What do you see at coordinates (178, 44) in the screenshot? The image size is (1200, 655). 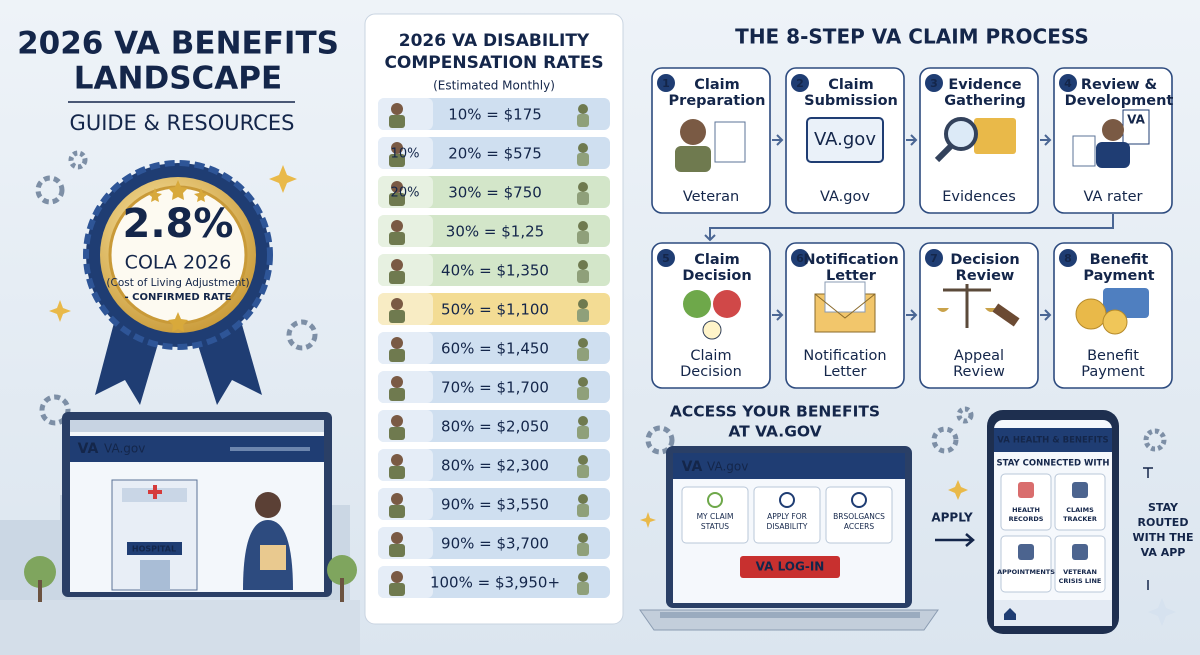 I see `title: 2026 VA BENEFITS` at bounding box center [178, 44].